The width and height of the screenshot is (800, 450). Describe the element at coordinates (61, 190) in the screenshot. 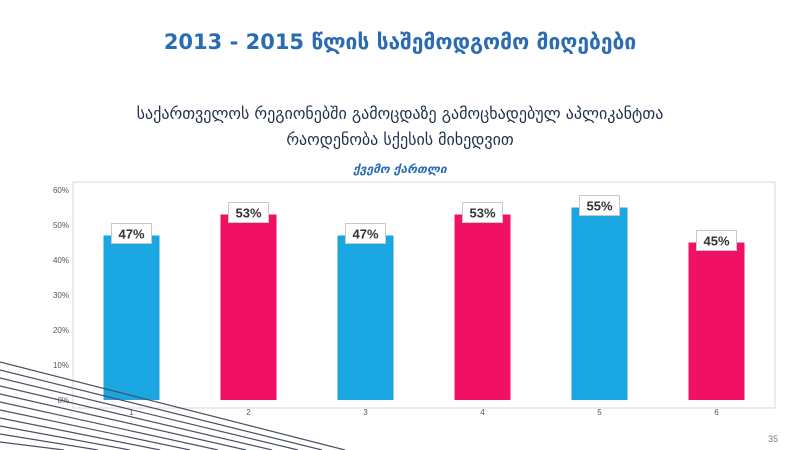

I see `y-tick-label: 60%` at that location.